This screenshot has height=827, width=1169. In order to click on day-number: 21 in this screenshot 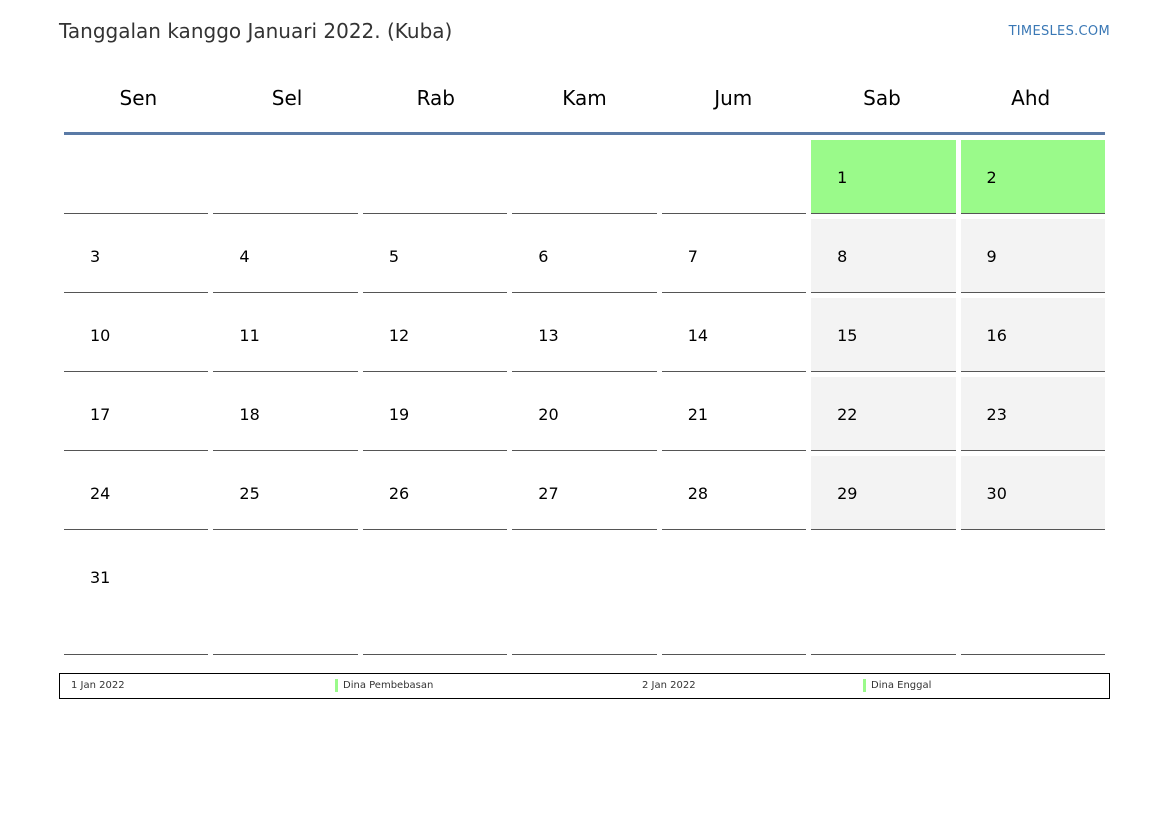, I will do `click(698, 414)`.